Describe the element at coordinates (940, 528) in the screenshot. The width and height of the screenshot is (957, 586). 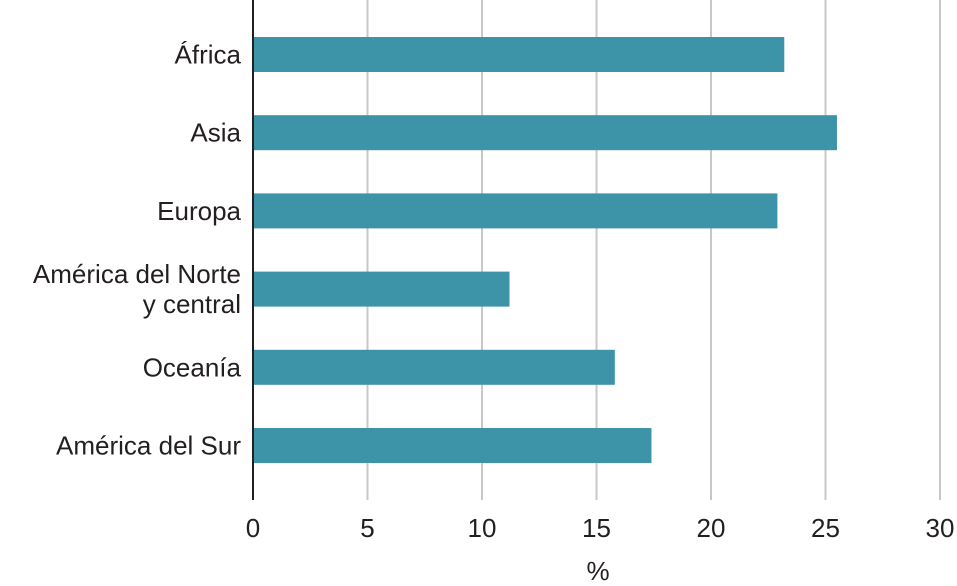
I see `x-tick-label: 30` at that location.